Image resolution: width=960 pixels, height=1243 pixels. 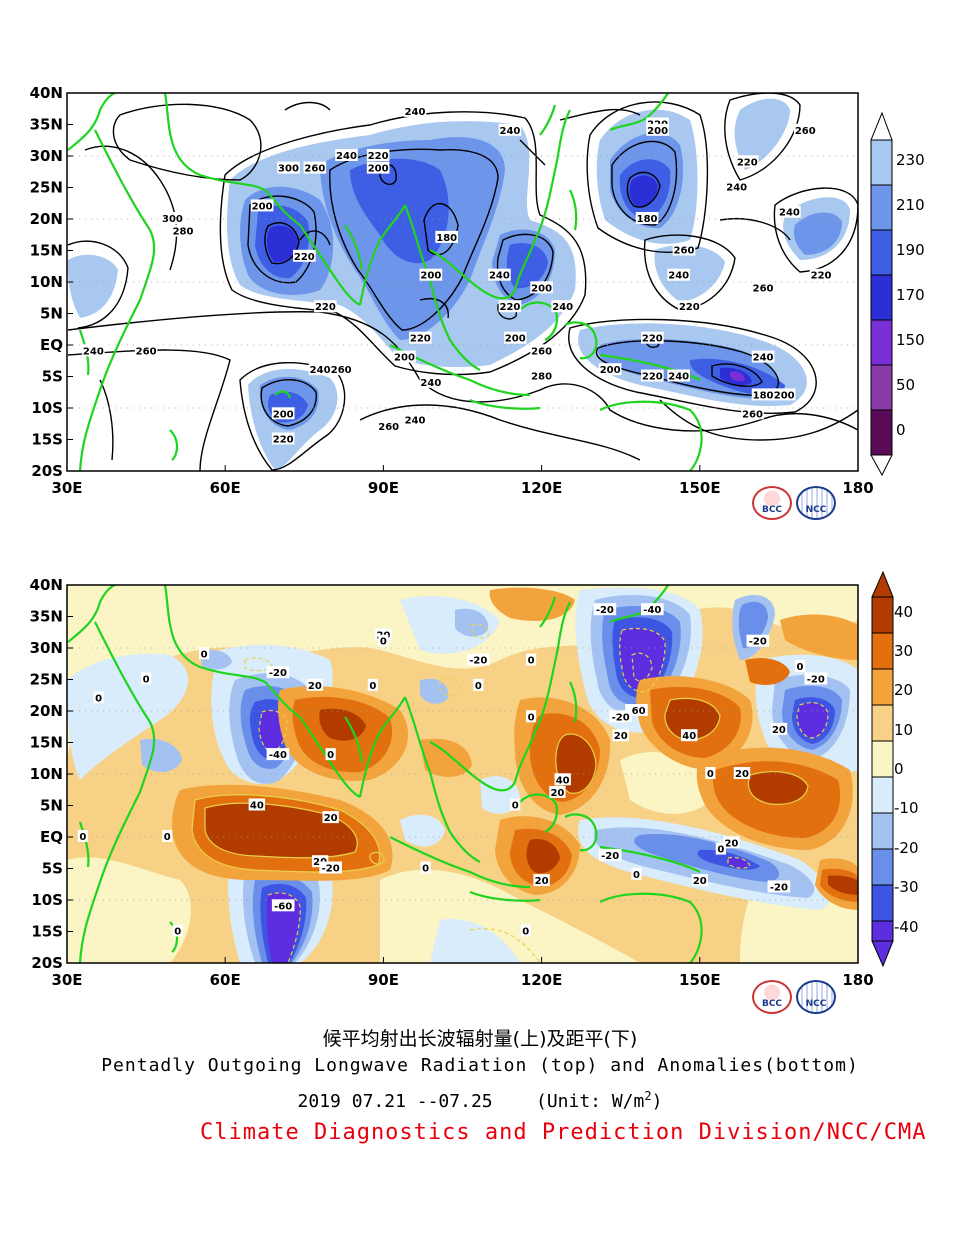 What do you see at coordinates (895, 769) in the screenshot?
I see `bottom-colorbar: 40 30 20 10 0 -10 -20 -30 -40` at bounding box center [895, 769].